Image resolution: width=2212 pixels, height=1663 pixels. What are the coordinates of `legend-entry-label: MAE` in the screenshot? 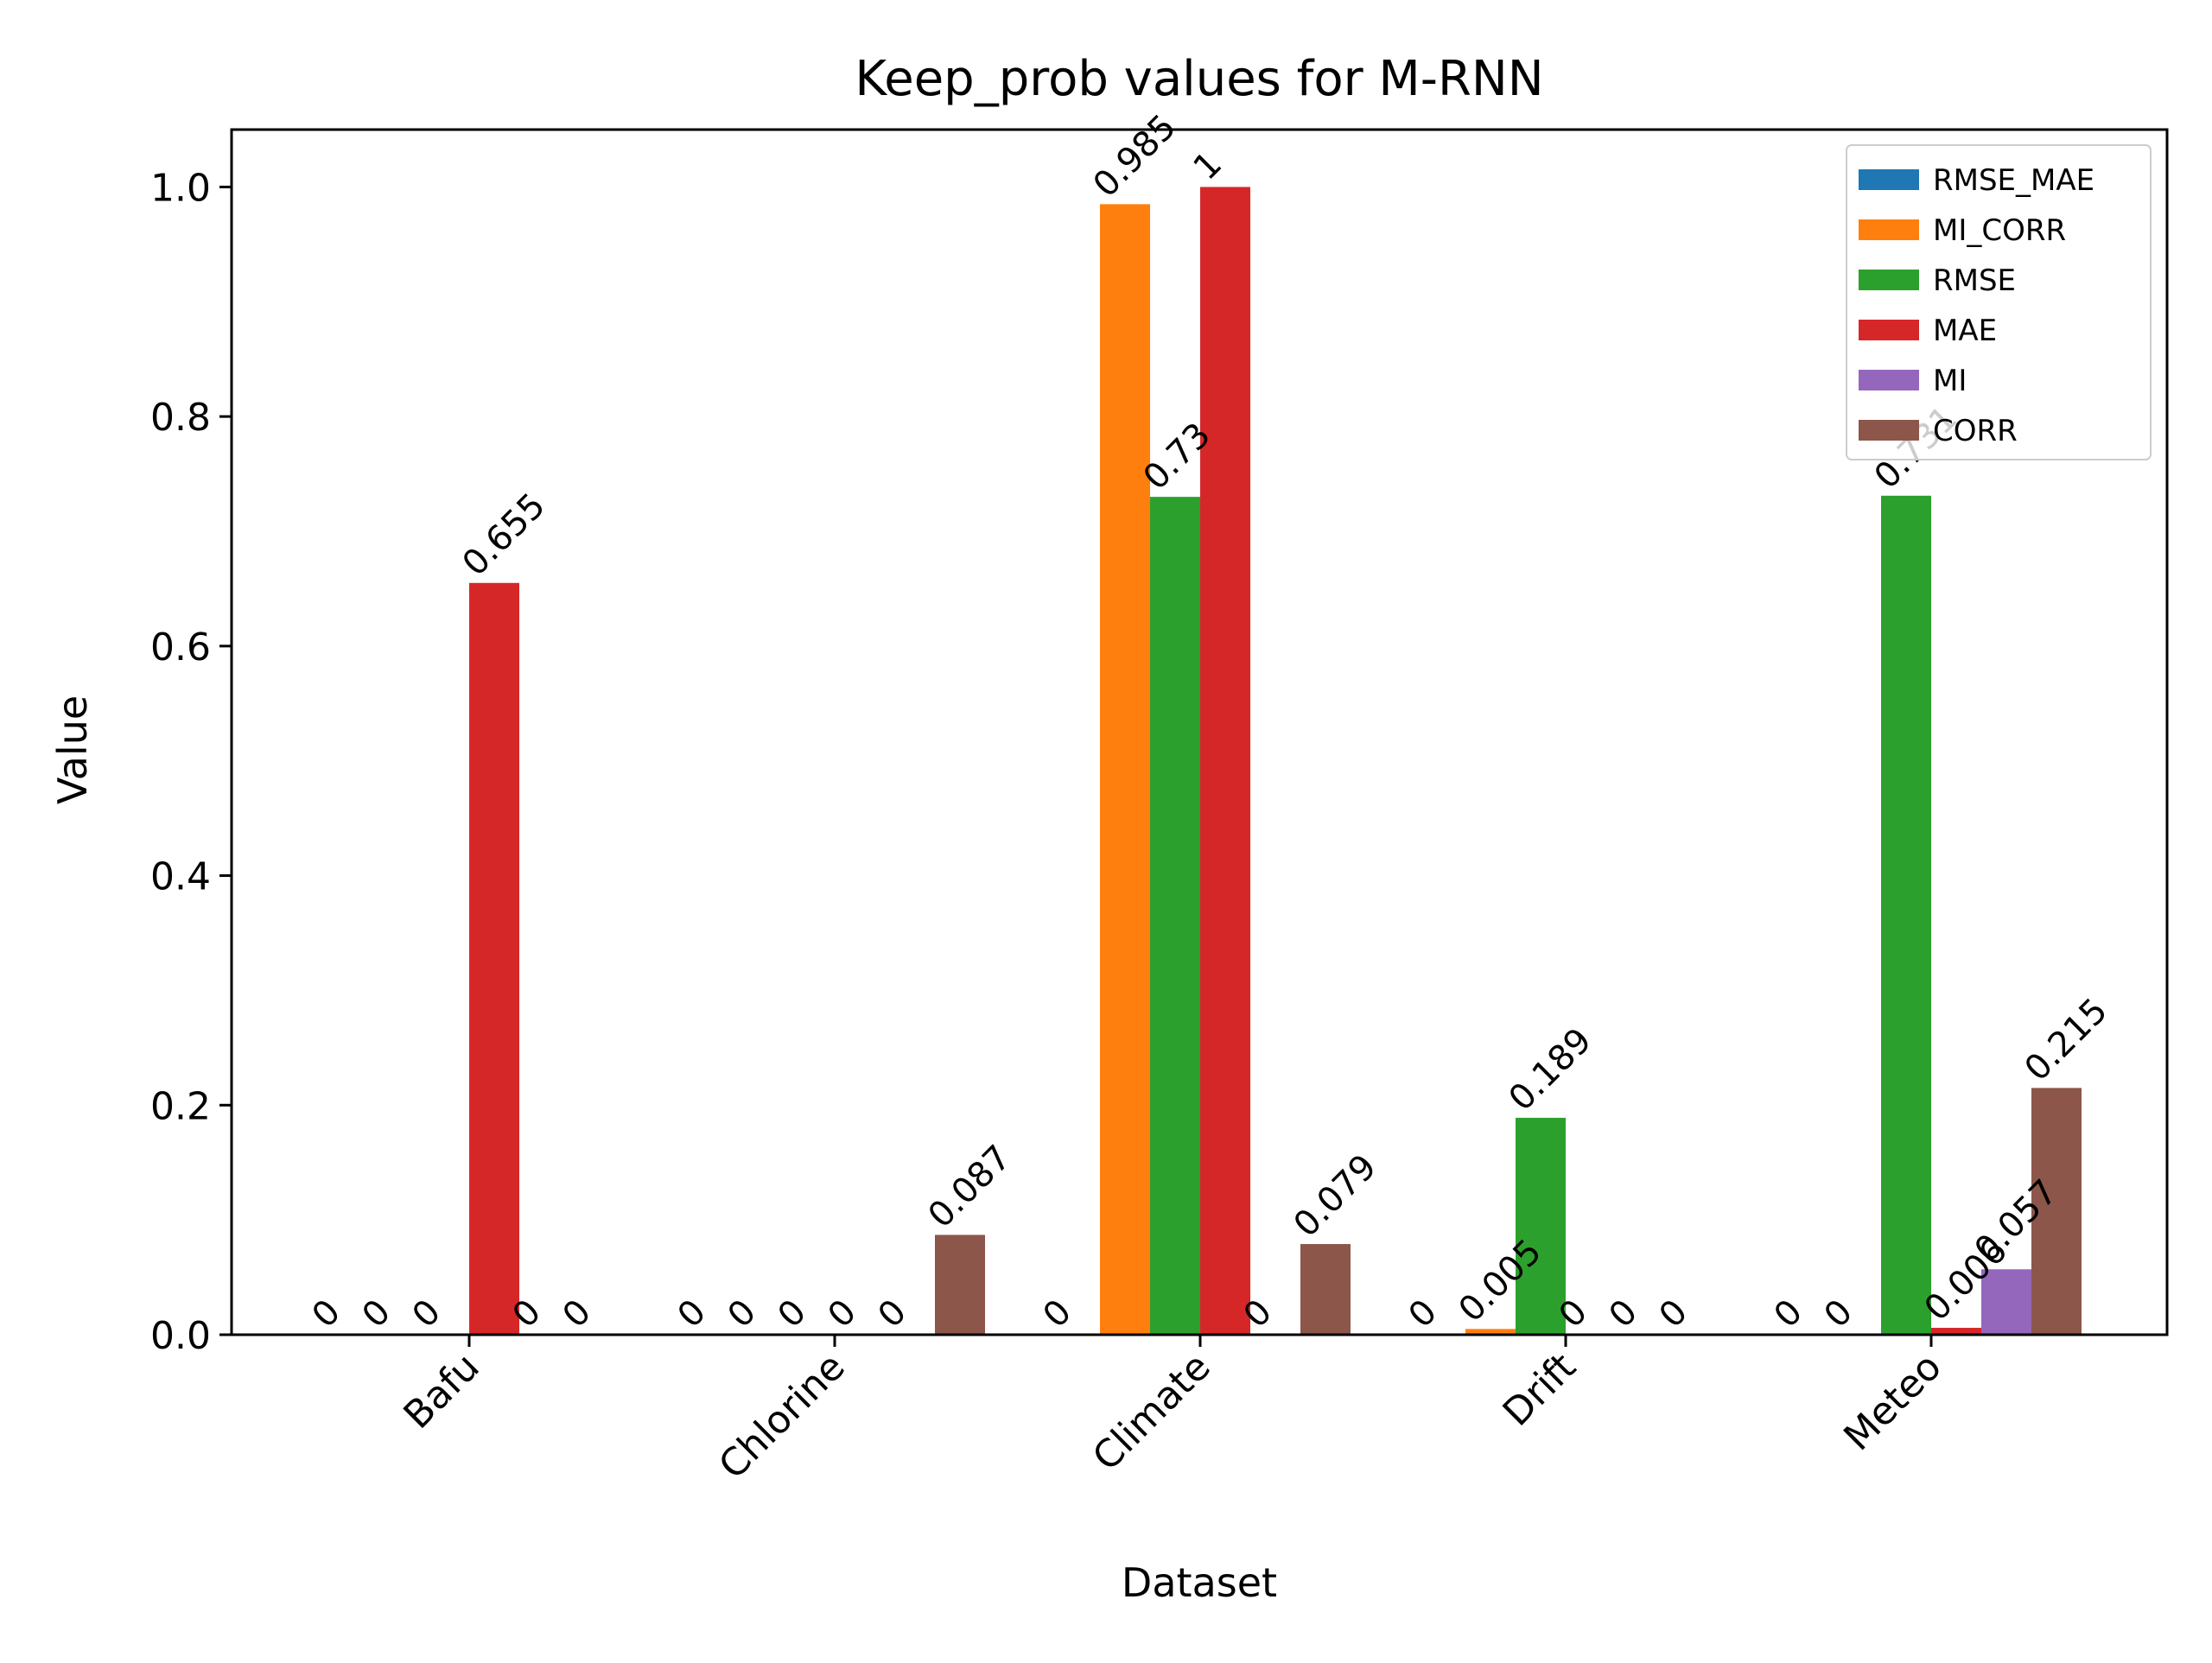 It's located at (1965, 331).